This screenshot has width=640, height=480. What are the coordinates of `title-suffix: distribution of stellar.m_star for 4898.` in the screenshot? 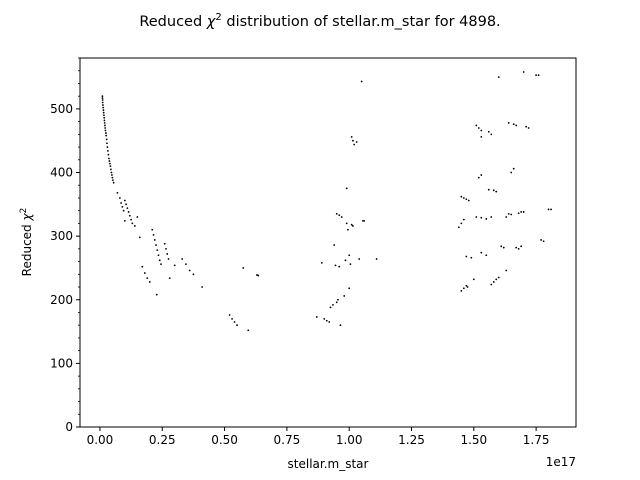 It's located at (361, 22).